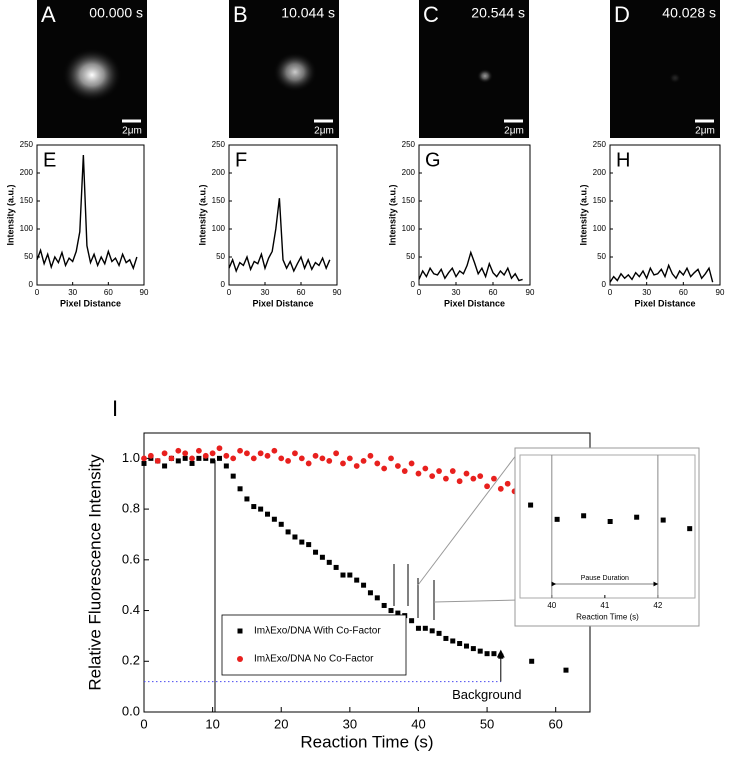 The width and height of the screenshot is (753, 774). Describe the element at coordinates (705, 131) in the screenshot. I see `scale-label: 2μm` at that location.